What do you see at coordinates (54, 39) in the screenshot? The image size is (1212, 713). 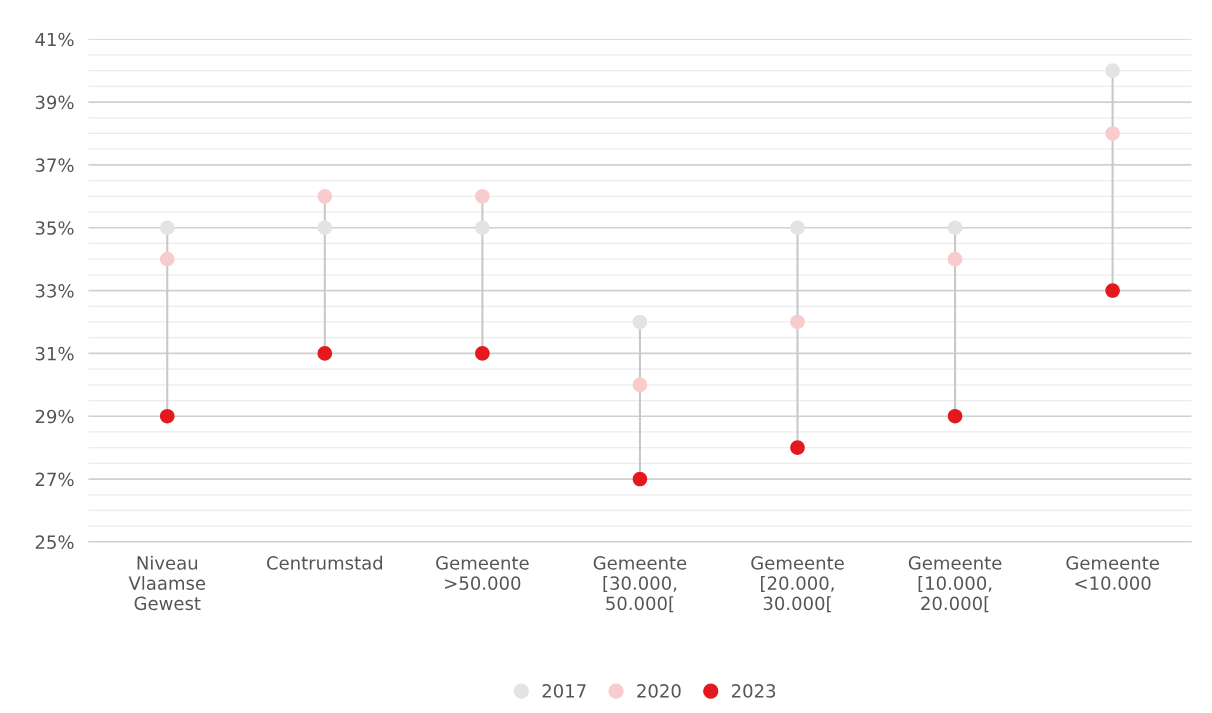 I see `y-tick-label: 41%` at bounding box center [54, 39].